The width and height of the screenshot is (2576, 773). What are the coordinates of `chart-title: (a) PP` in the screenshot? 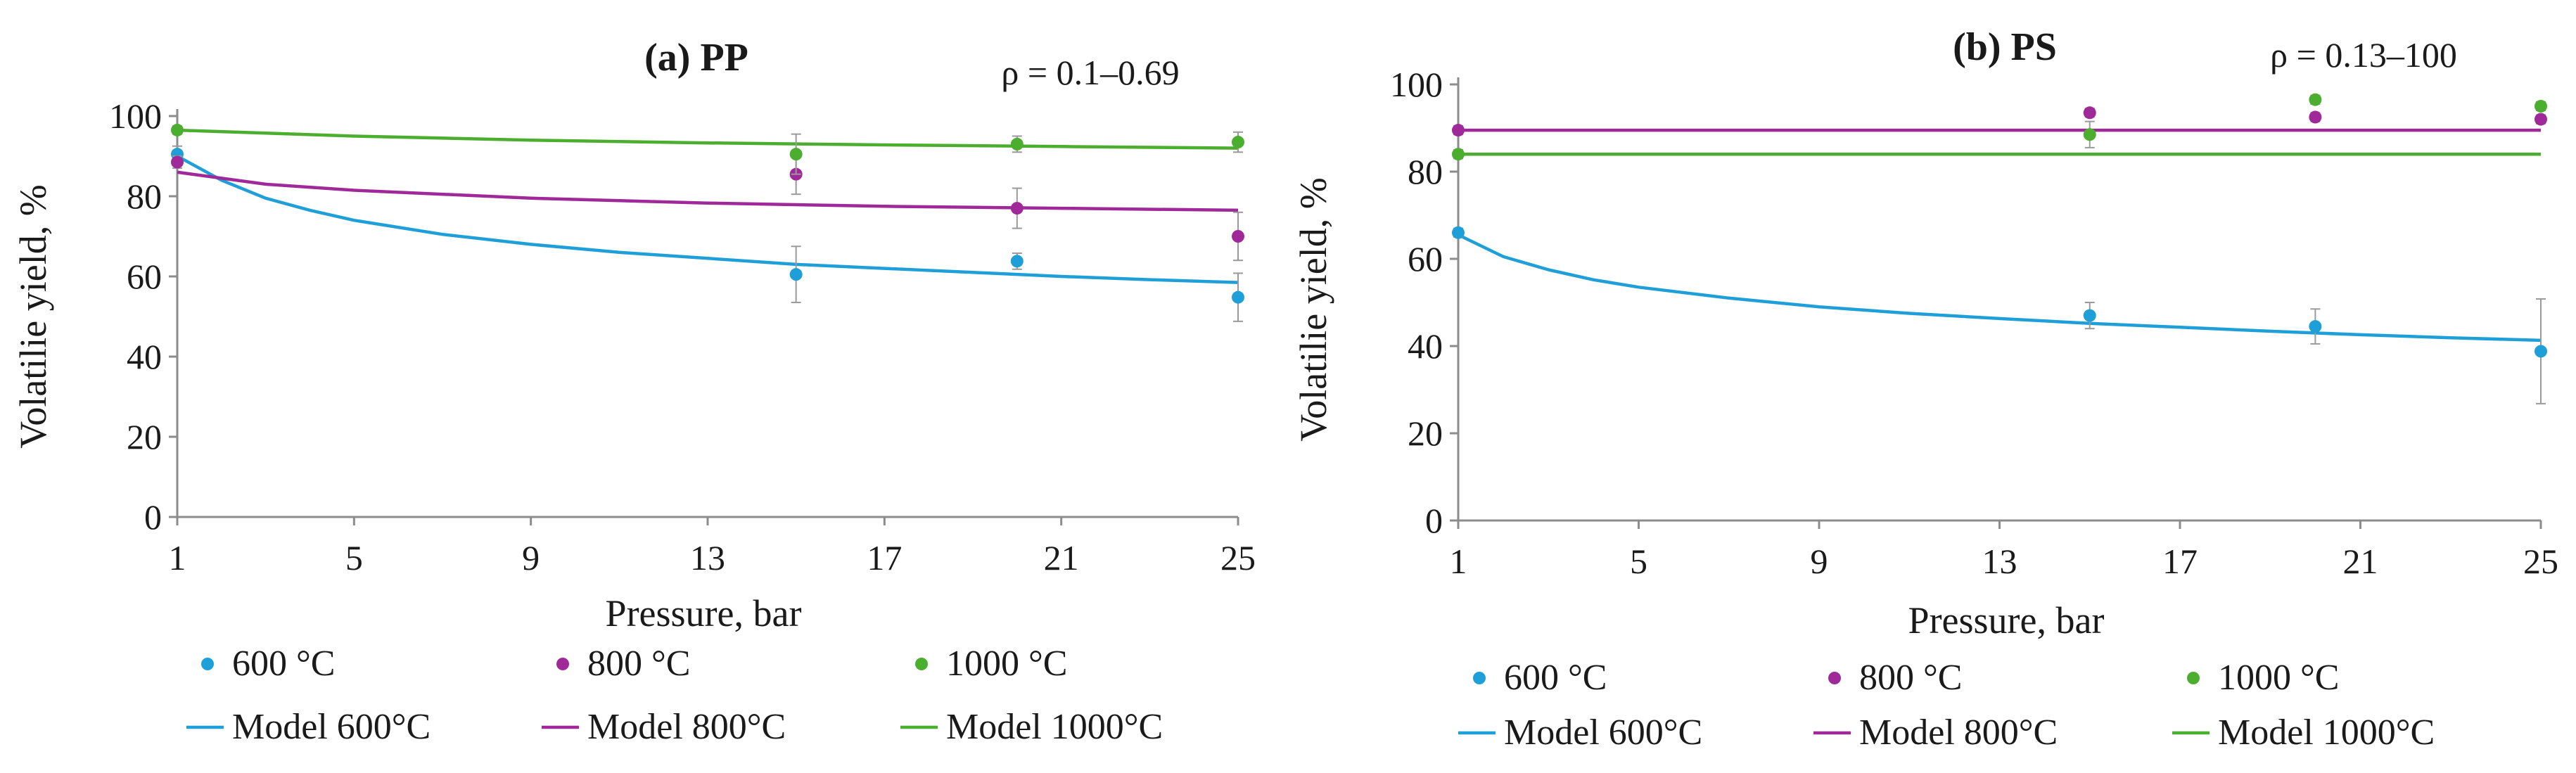 It's located at (696, 57).